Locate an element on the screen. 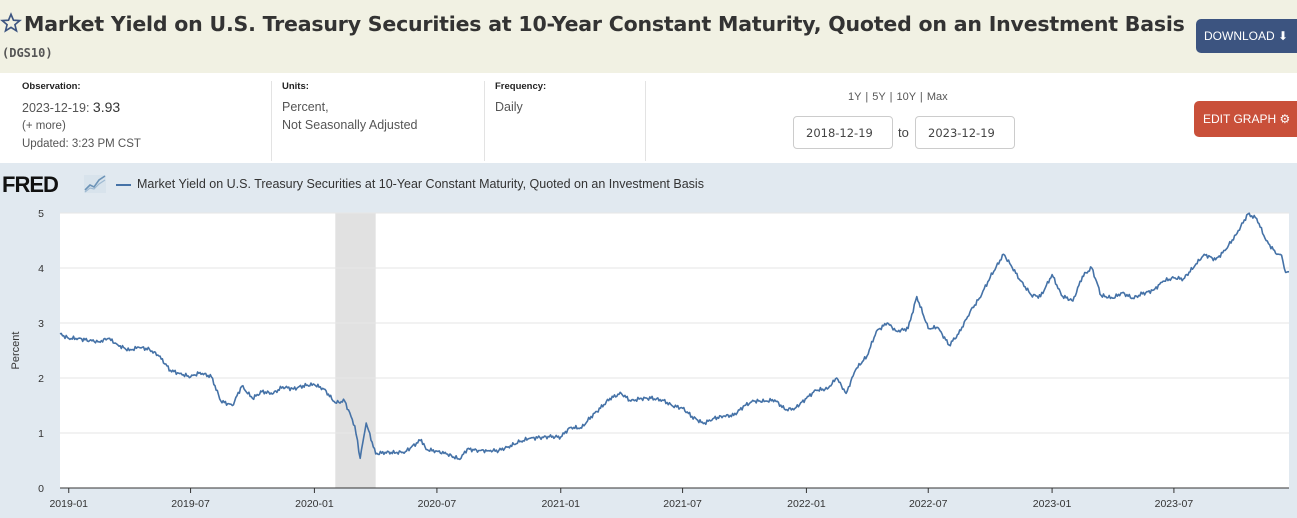 Image resolution: width=1297 pixels, height=518 pixels. gear-icon: ⚙ is located at coordinates (1285, 119).